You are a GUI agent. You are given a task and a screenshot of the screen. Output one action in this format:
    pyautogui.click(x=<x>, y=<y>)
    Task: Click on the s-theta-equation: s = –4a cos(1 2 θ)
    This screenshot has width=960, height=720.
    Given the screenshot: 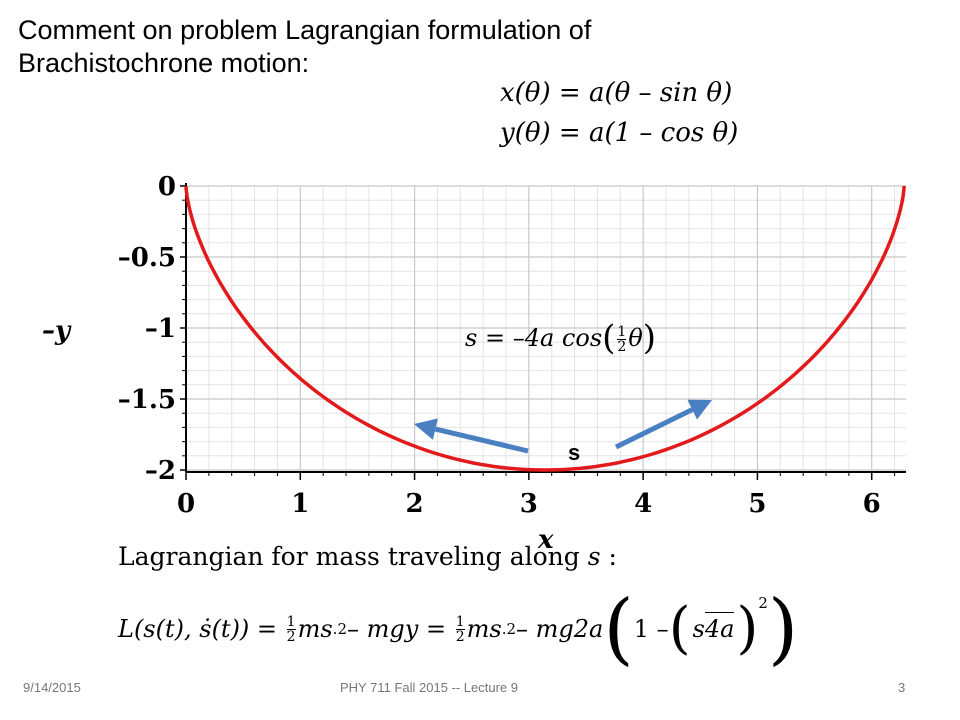 What is the action you would take?
    pyautogui.click(x=561, y=338)
    